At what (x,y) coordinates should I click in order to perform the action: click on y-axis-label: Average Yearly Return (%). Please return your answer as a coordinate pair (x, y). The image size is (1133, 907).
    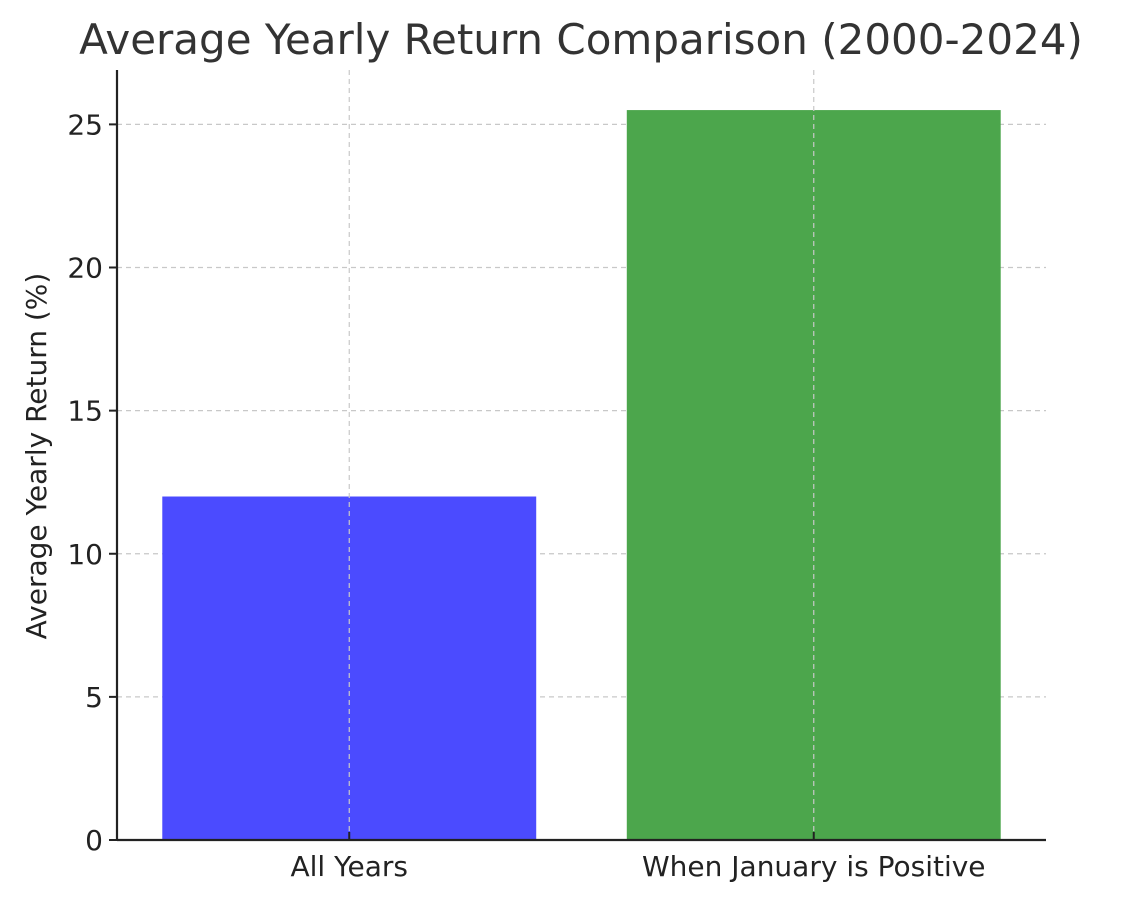
    Looking at the image, I should click on (36, 456).